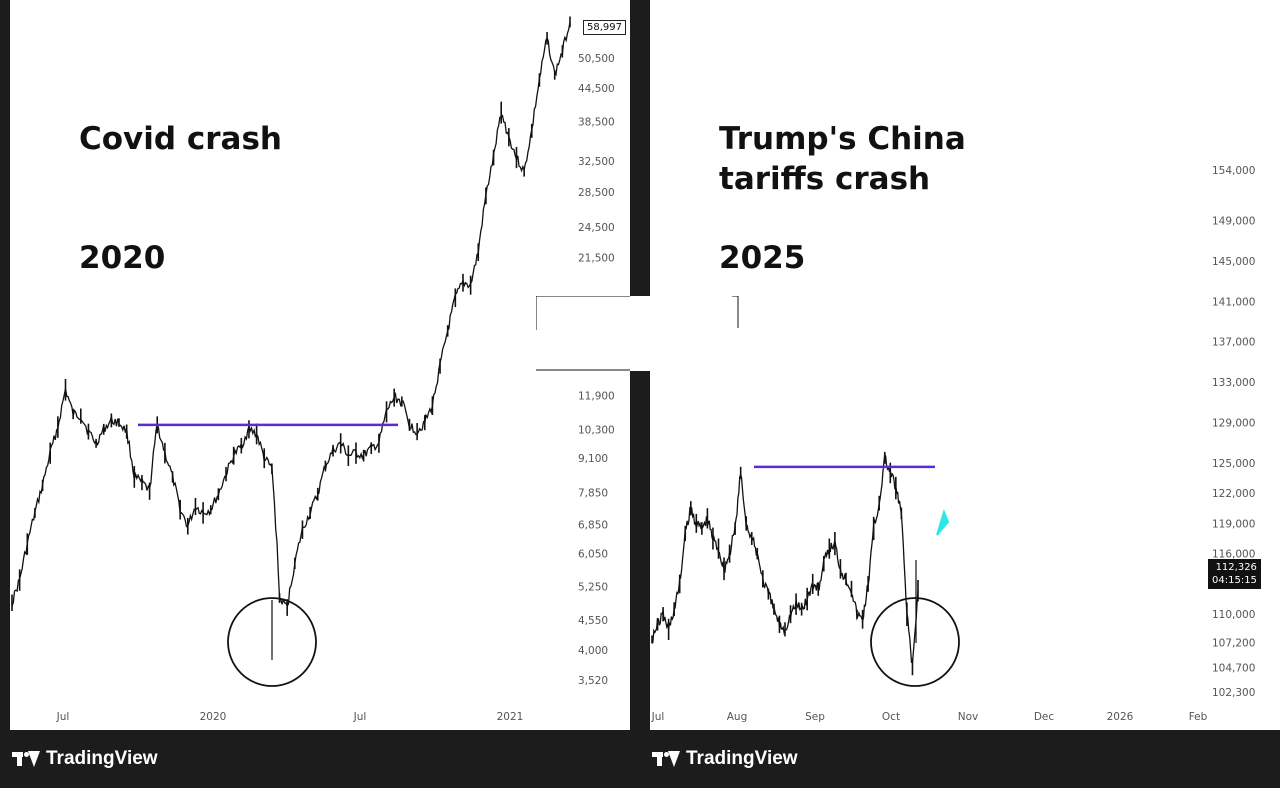  I want to click on right-countdown: 04:15:15, so click(1234, 580).